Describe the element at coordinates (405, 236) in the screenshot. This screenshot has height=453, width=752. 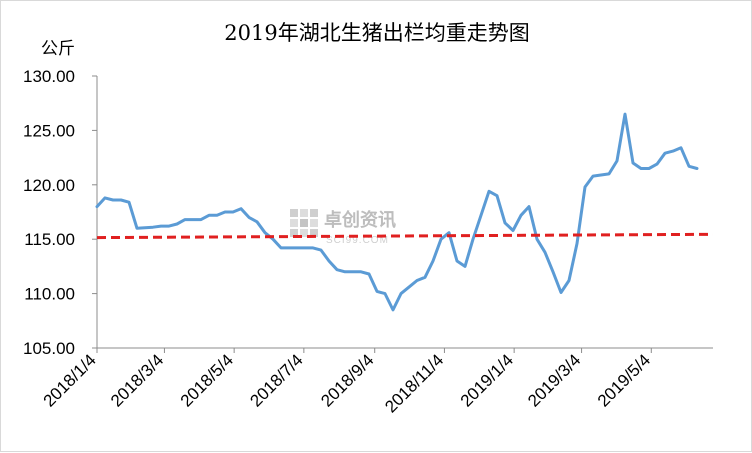
I see `average-weight-trendline` at that location.